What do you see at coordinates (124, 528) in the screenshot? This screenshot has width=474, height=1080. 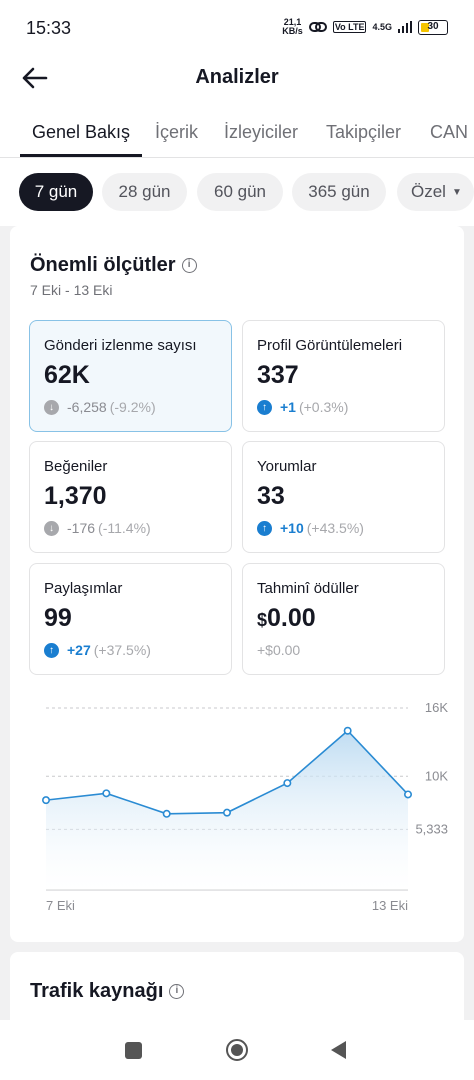 I see `metric-pct: (-11.4%)` at bounding box center [124, 528].